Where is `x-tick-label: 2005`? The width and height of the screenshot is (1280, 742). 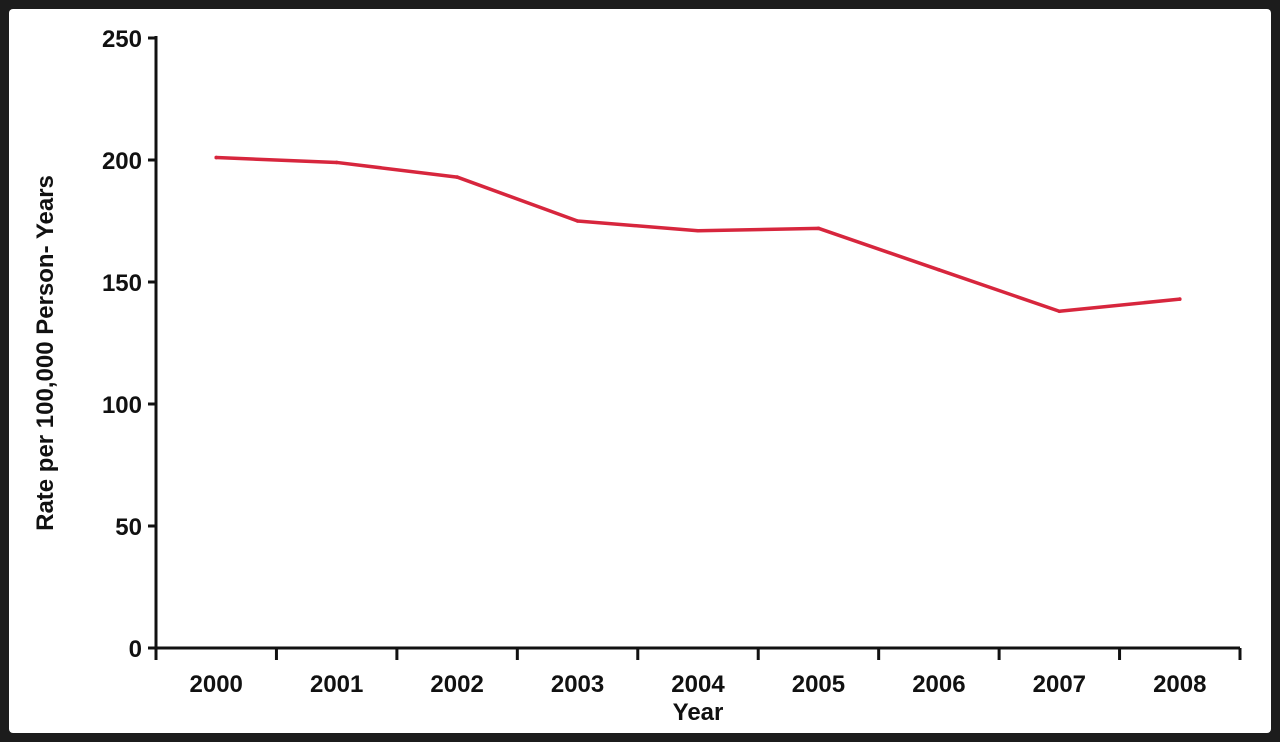 x-tick-label: 2005 is located at coordinates (818, 684).